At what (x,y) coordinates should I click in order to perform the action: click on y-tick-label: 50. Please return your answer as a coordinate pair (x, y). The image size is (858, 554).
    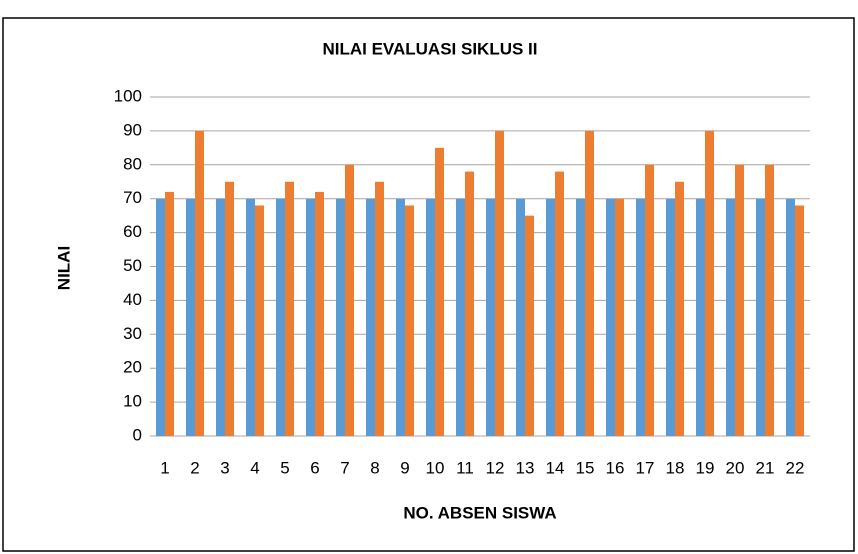
    Looking at the image, I should click on (132, 265).